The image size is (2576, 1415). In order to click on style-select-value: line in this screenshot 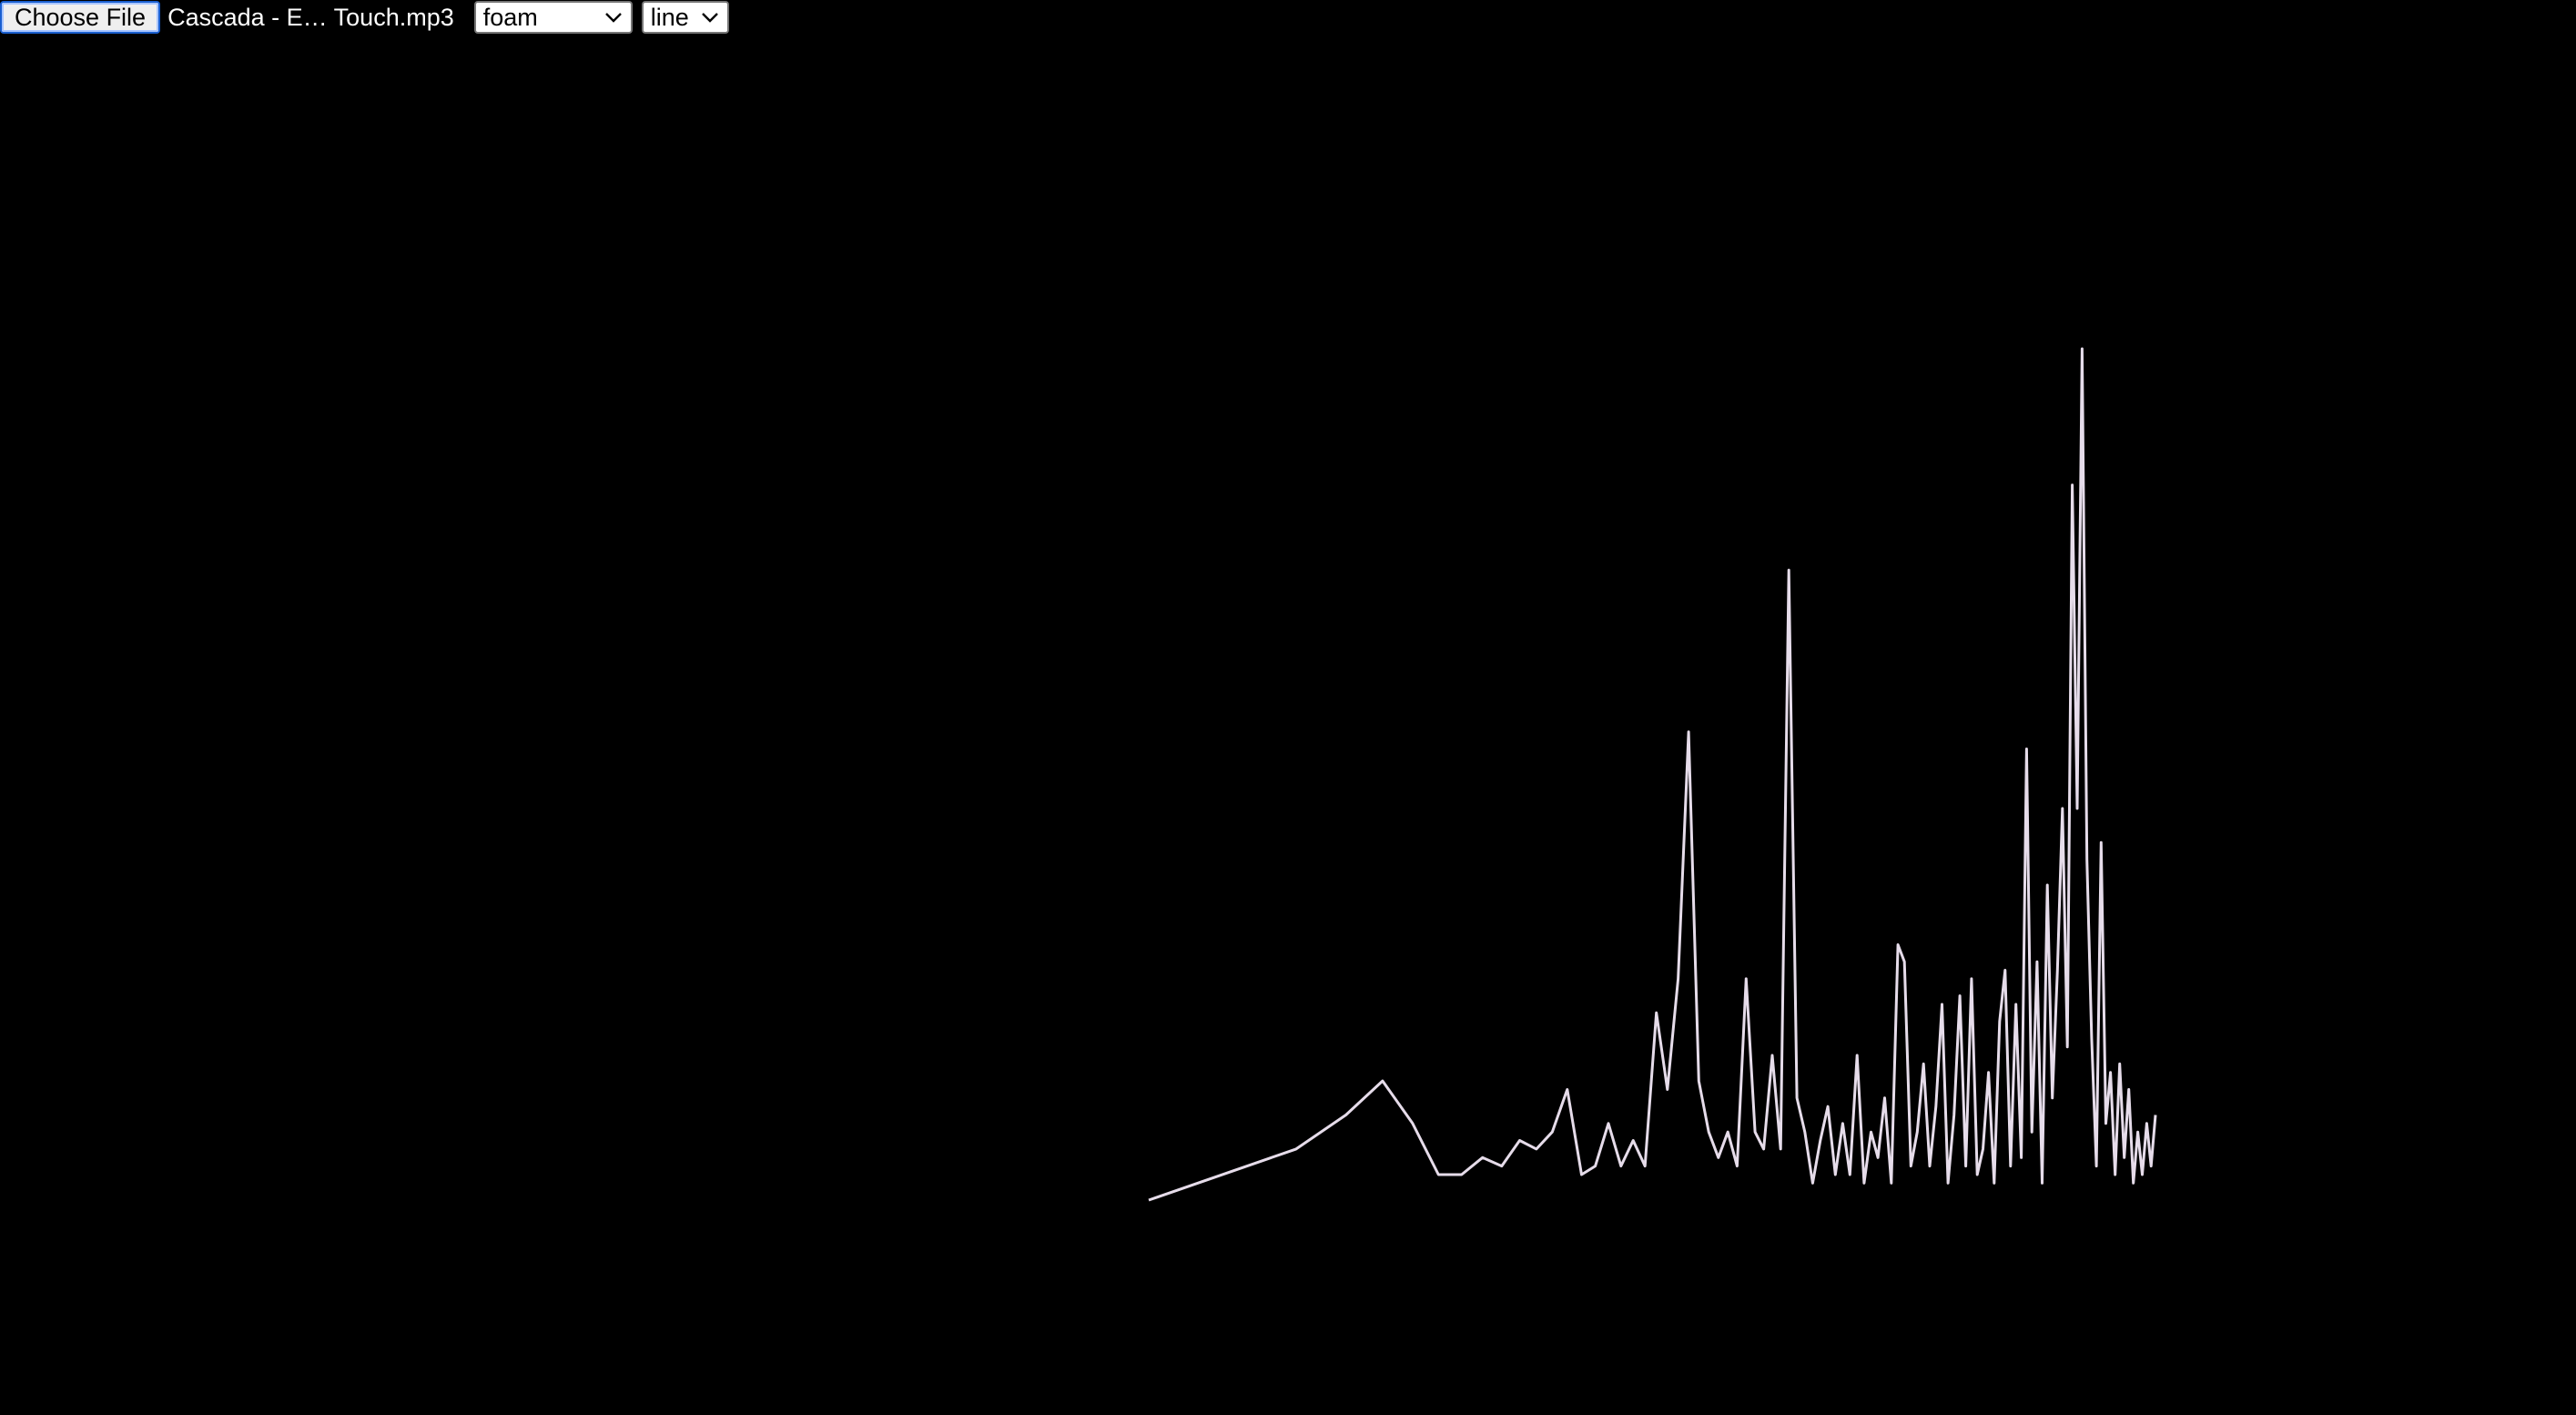, I will do `click(669, 17)`.